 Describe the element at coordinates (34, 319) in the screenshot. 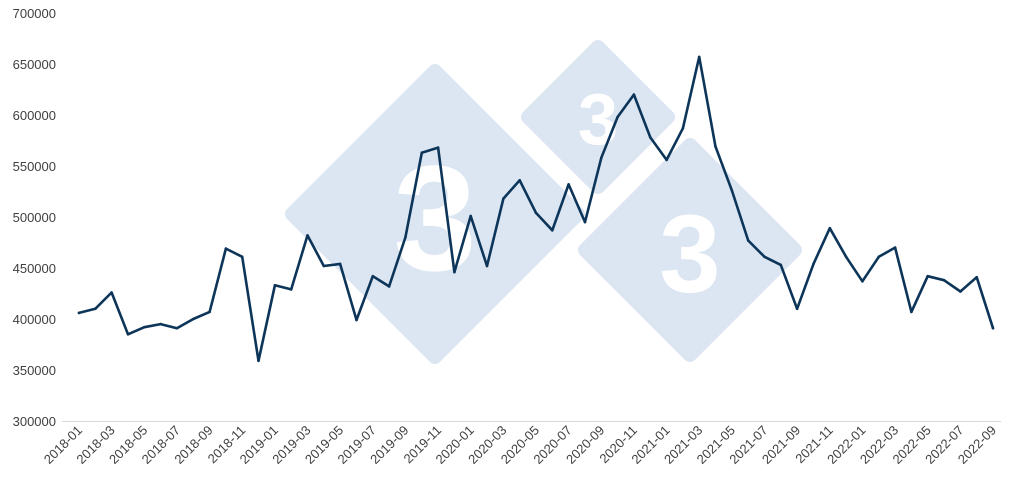

I see `y-tick-label: 400000` at that location.